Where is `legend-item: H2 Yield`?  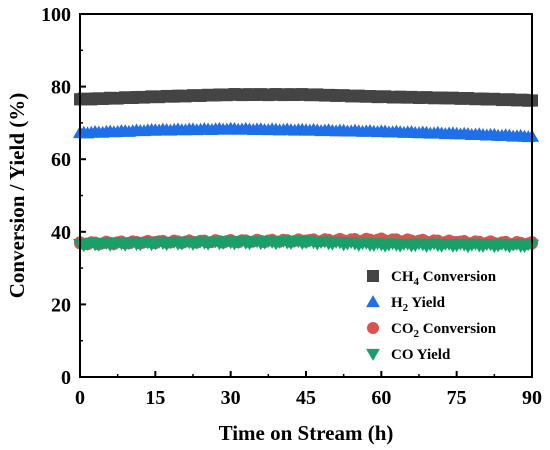 legend-item: H2 Yield is located at coordinates (406, 304).